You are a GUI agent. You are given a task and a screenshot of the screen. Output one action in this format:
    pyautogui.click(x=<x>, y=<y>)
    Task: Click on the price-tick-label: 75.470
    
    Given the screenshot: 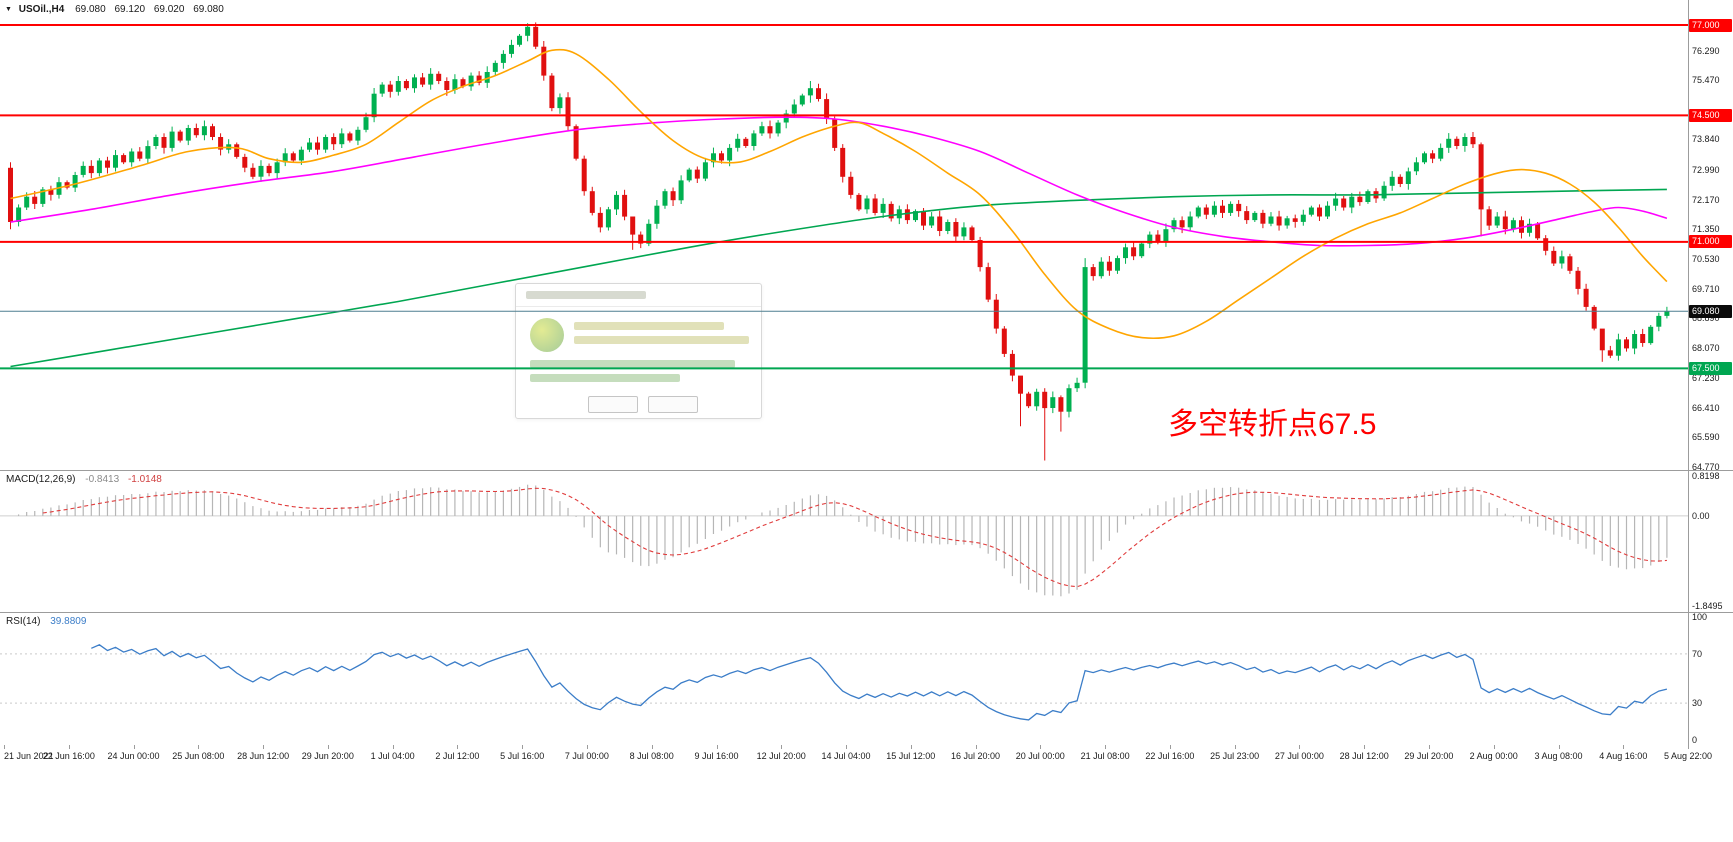 What is the action you would take?
    pyautogui.click(x=1706, y=80)
    